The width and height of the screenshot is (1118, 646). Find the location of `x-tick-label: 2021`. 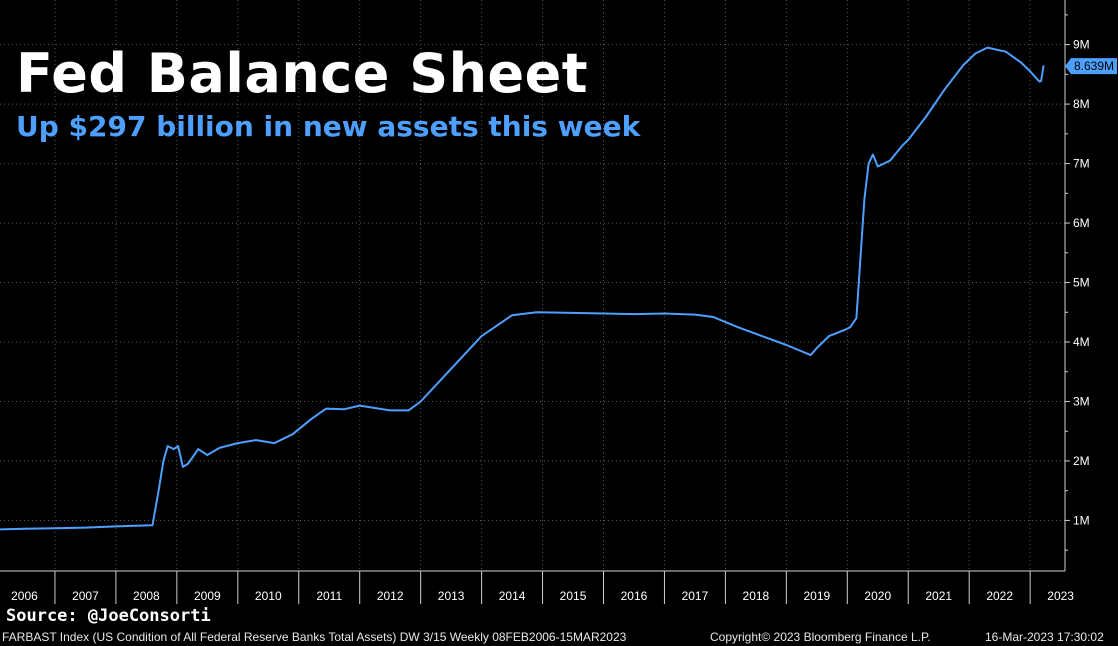

x-tick-label: 2021 is located at coordinates (938, 596).